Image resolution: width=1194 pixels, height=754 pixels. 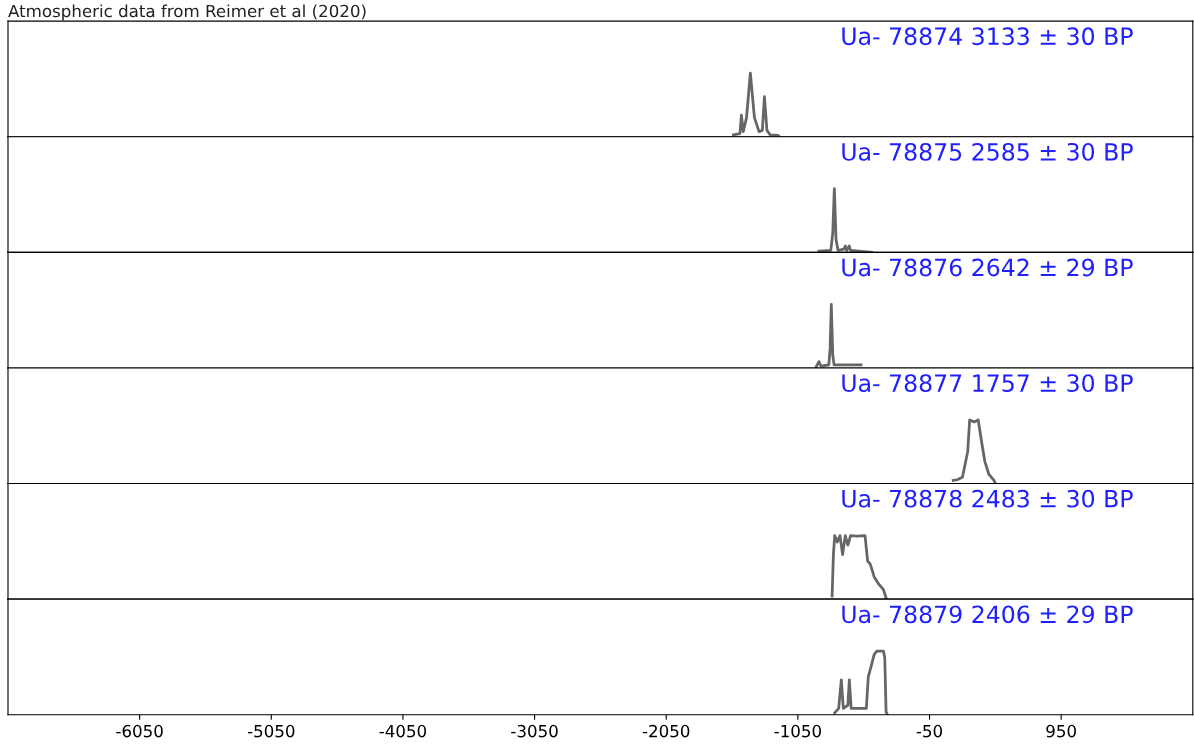 I want to click on text: Ua- 78876 2642 ± 29 BP, so click(x=987, y=267).